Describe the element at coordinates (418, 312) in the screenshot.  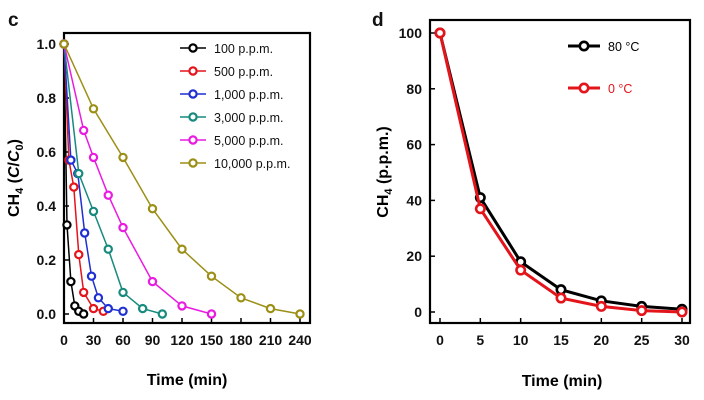
I see `d-ytick-label: 0` at that location.